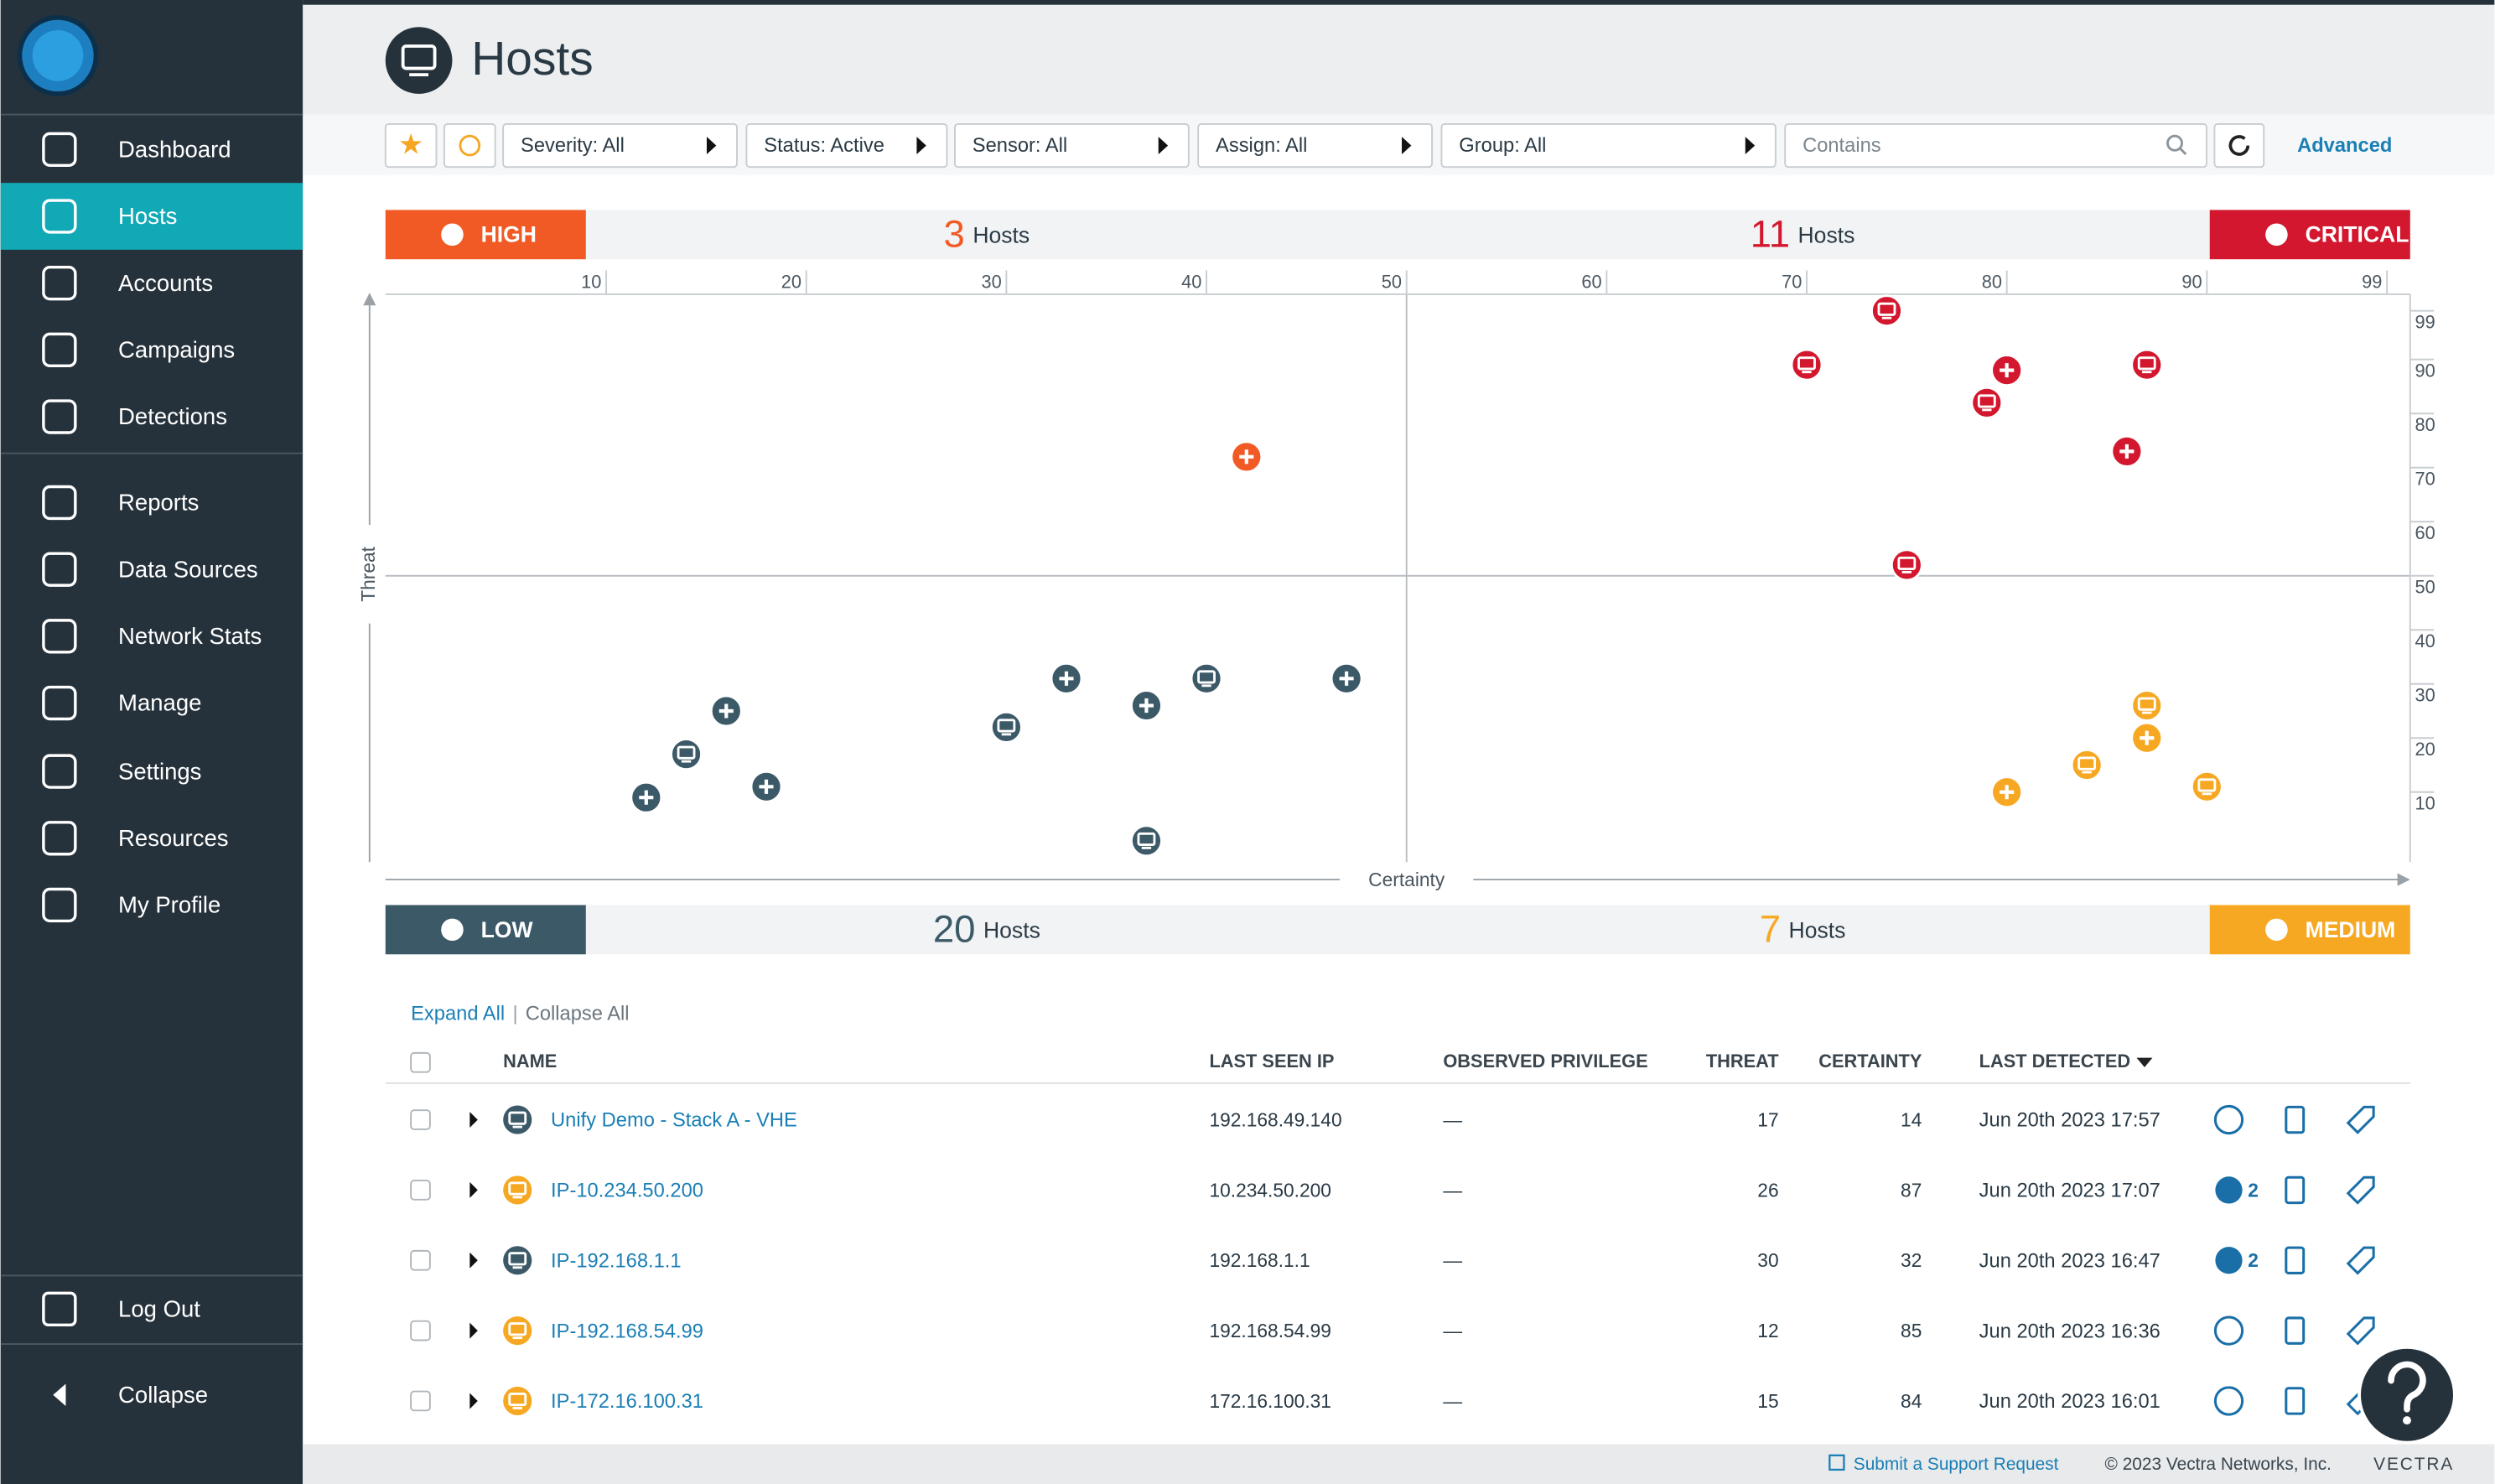 The width and height of the screenshot is (2495, 1484). What do you see at coordinates (1399, 1464) in the screenshot?
I see `footer-bar` at bounding box center [1399, 1464].